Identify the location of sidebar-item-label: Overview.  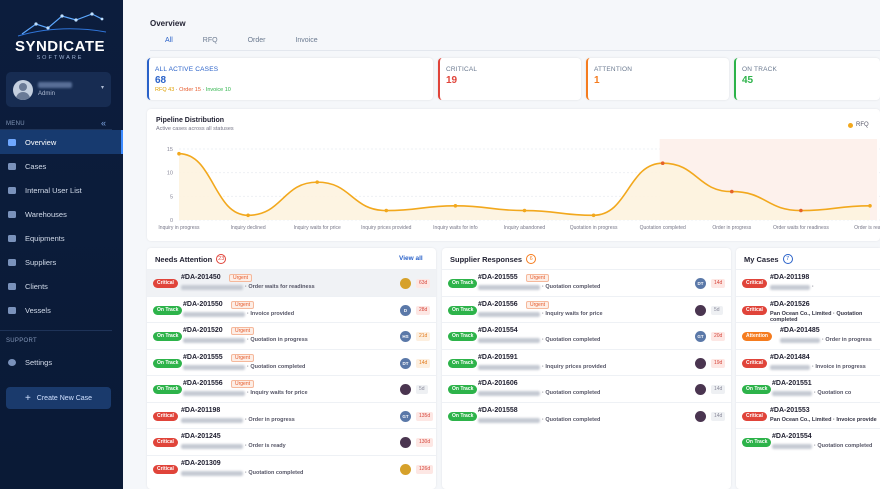
(41, 142).